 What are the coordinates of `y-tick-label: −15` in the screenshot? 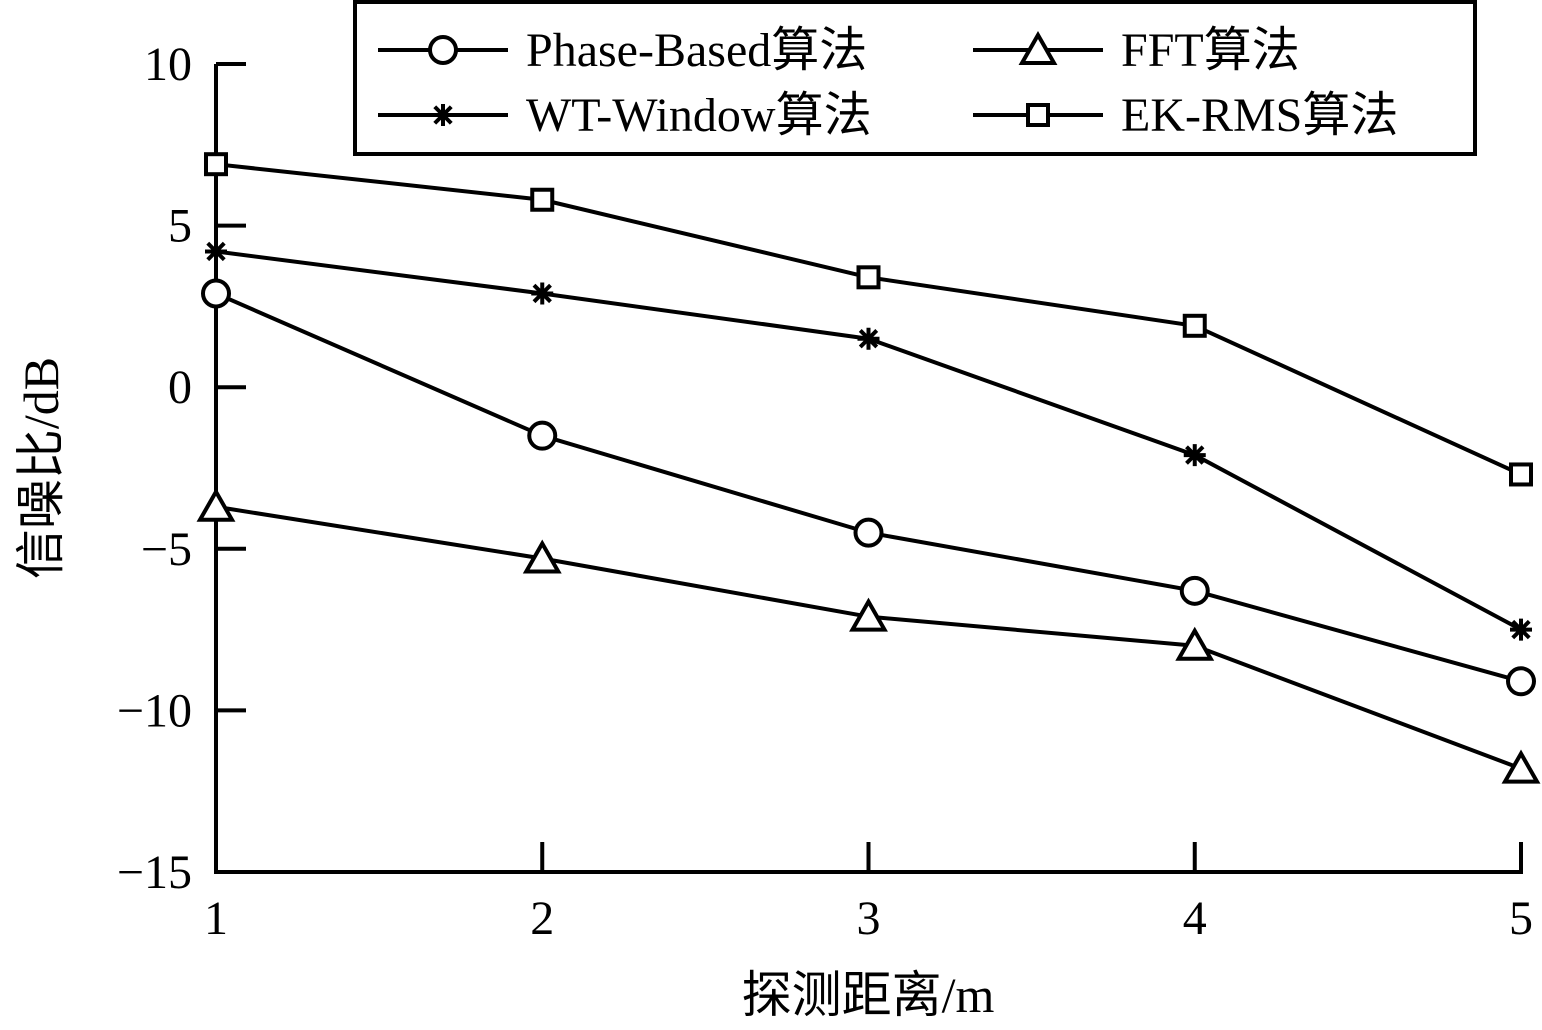 It's located at (154, 872).